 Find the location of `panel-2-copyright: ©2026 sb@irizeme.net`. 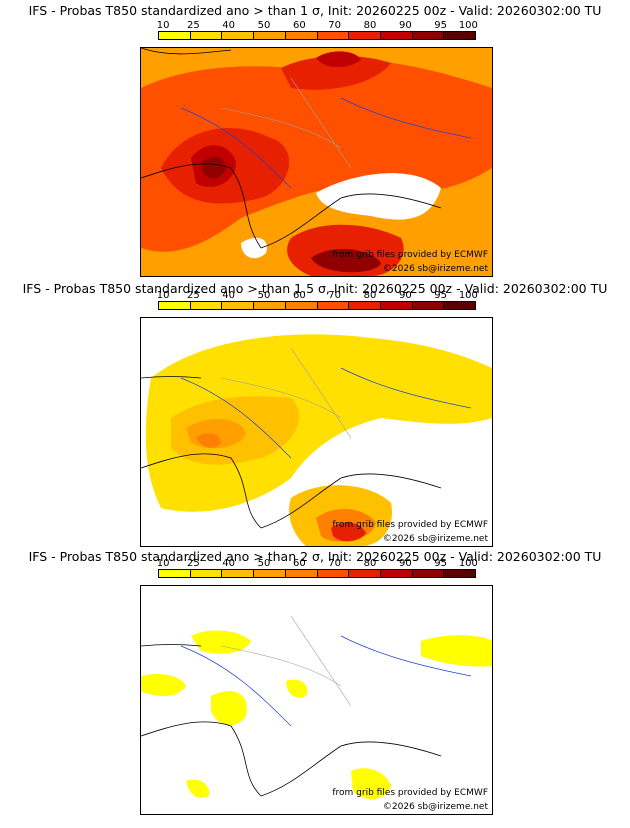

panel-2-copyright: ©2026 sb@irizeme.net is located at coordinates (435, 539).